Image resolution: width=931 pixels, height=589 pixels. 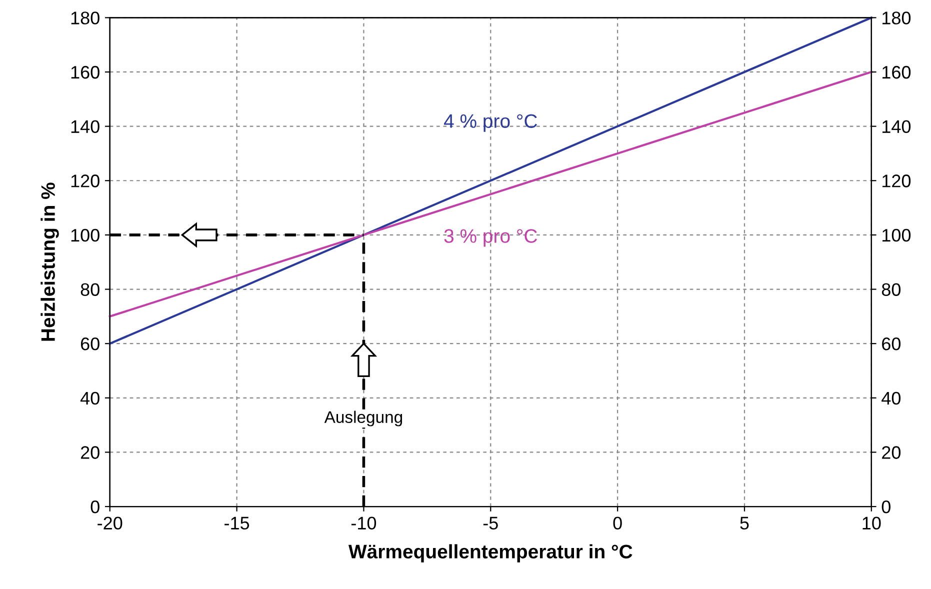 I want to click on y-tick-label: 60, so click(x=90, y=344).